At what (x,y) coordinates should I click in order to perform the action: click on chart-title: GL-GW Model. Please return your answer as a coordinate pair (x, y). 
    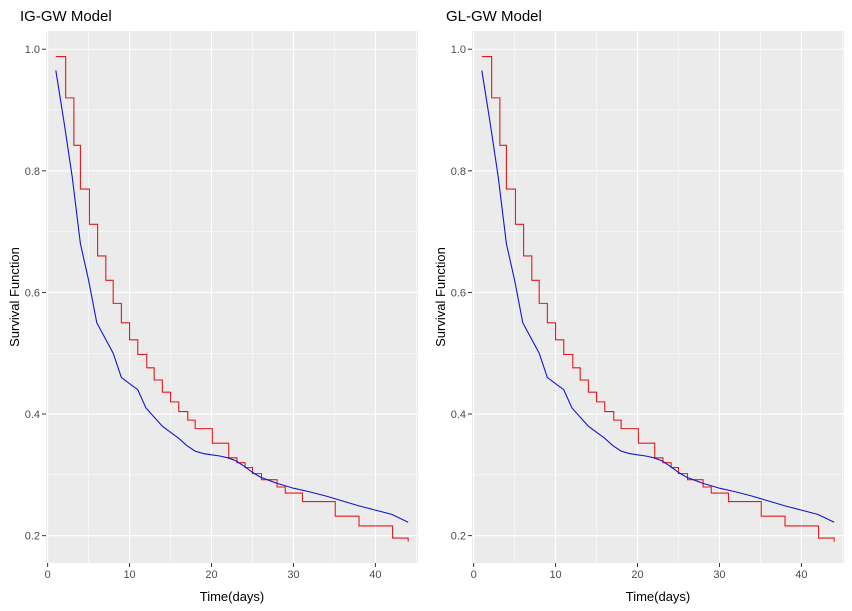
    Looking at the image, I should click on (494, 16).